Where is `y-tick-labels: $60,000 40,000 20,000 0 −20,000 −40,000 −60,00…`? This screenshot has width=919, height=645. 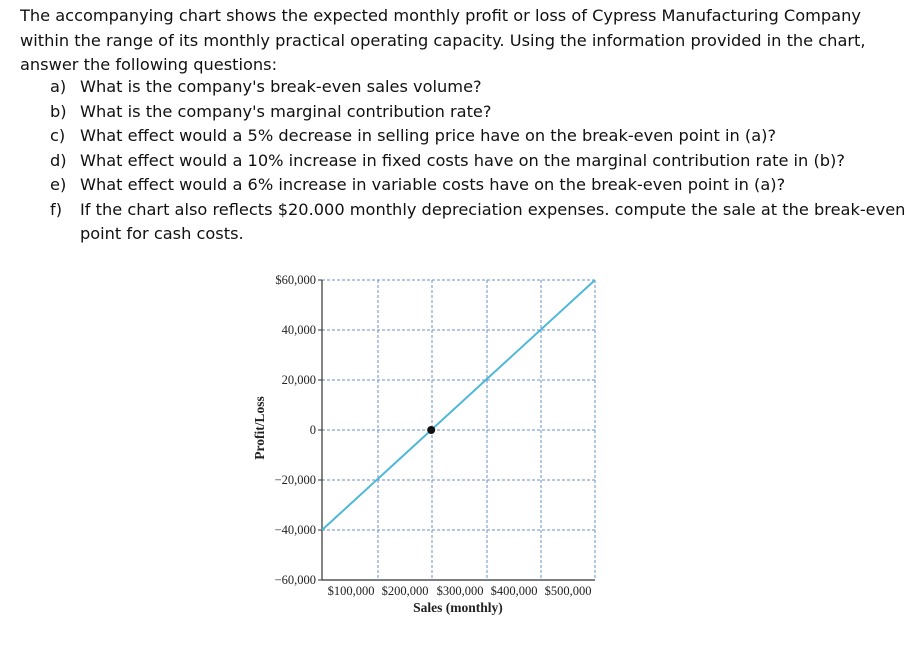
y-tick-labels: $60,000 40,000 20,000 0 −20,000 −40,000 −60,00… is located at coordinates (295, 430).